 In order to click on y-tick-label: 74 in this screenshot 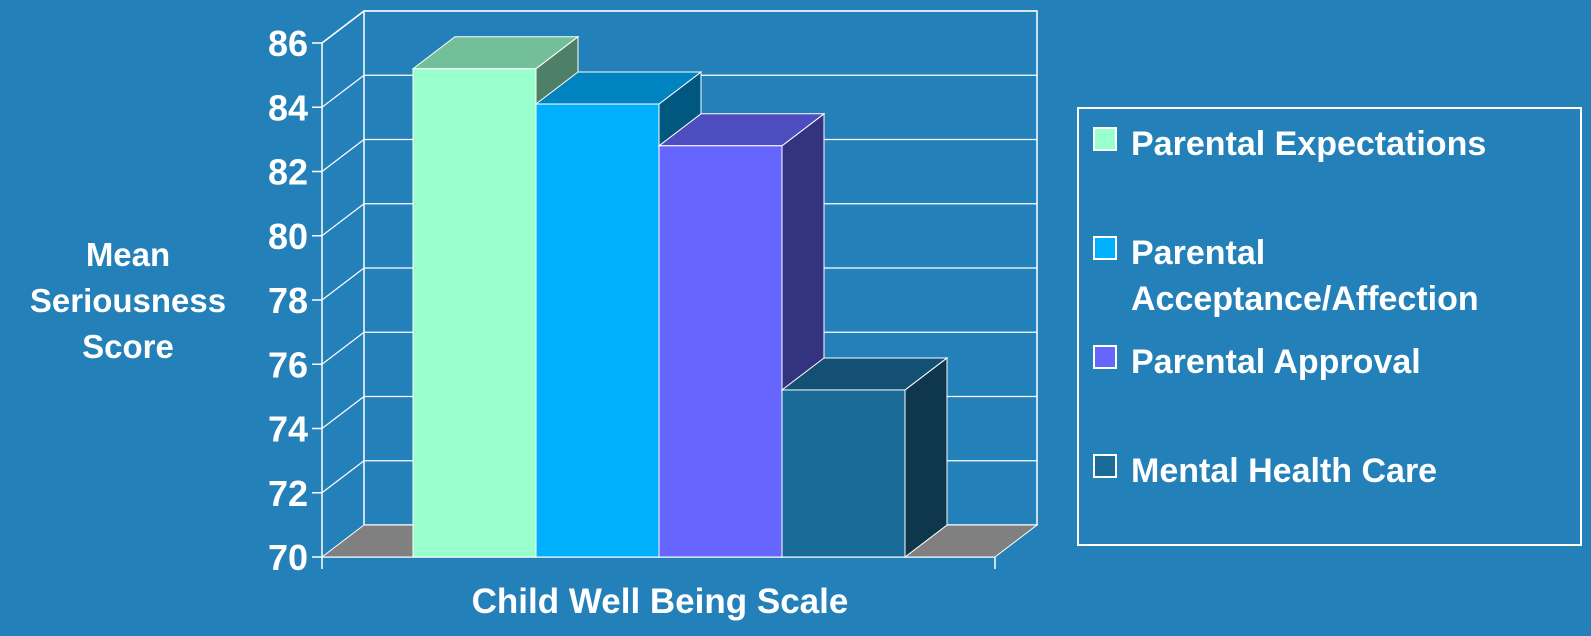, I will do `click(288, 429)`.